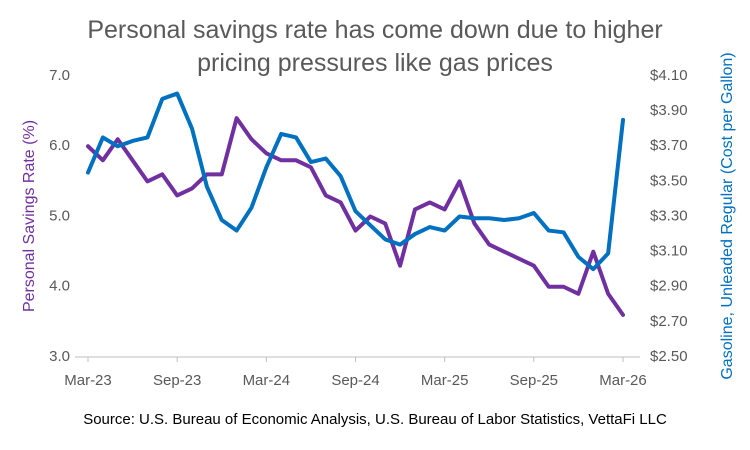  I want to click on y-tick-label: 3.0, so click(59, 356).